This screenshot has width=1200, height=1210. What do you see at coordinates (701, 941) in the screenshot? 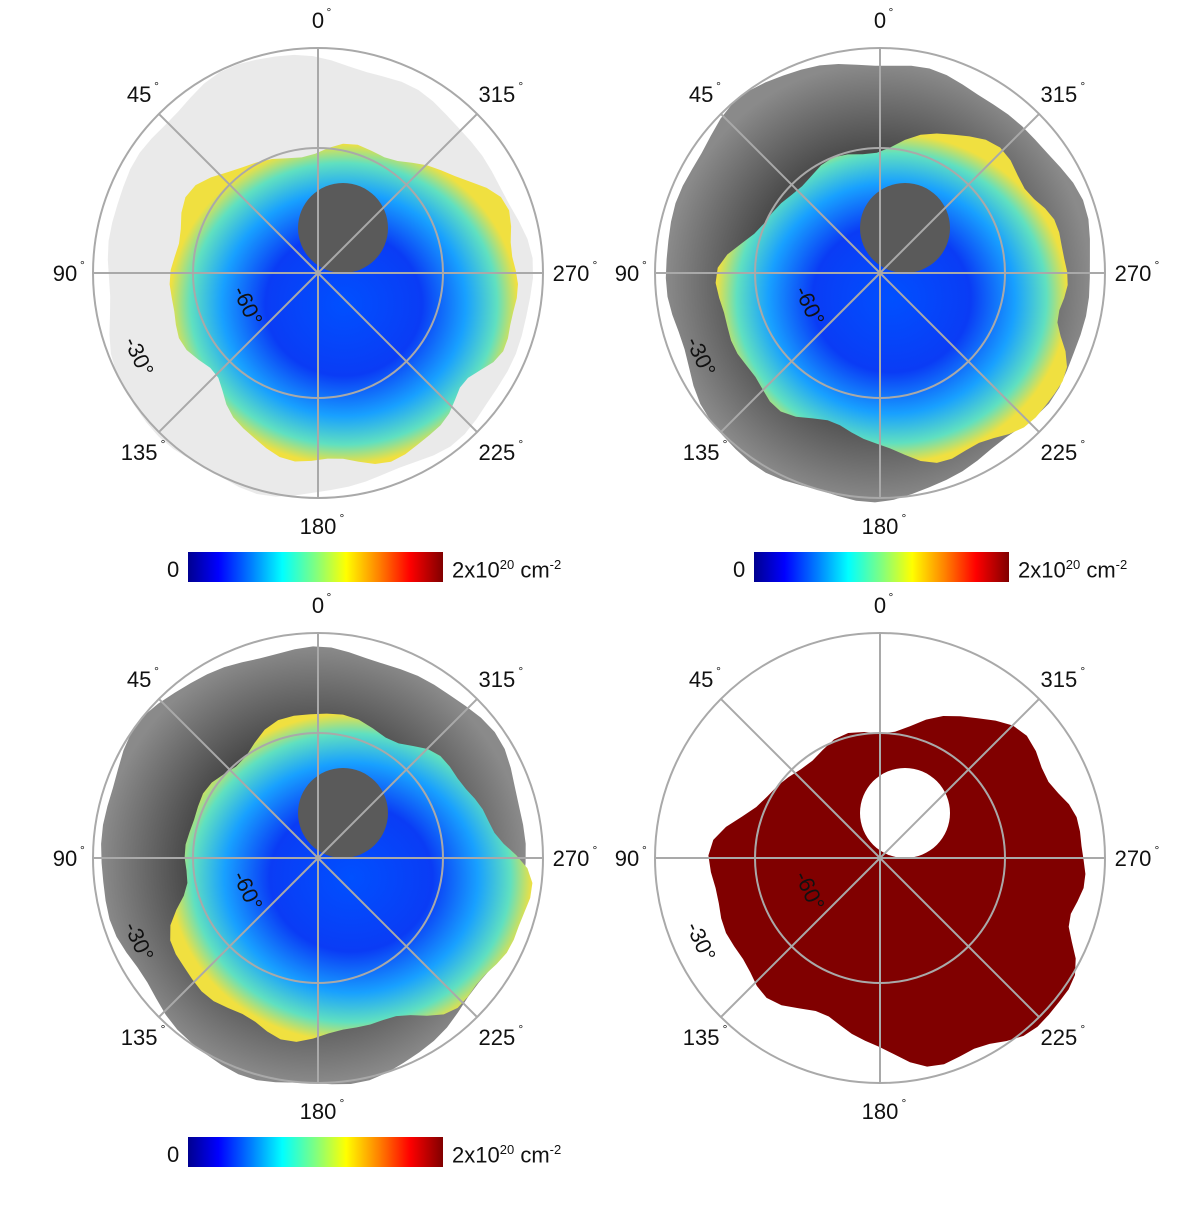
I see `latitude-label: -30°` at bounding box center [701, 941].